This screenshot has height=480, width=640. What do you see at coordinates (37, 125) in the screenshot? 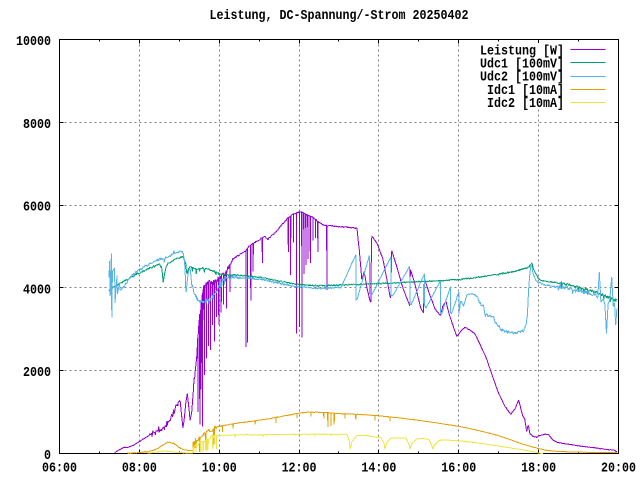
I see `svg-text: 8000` at bounding box center [37, 125].